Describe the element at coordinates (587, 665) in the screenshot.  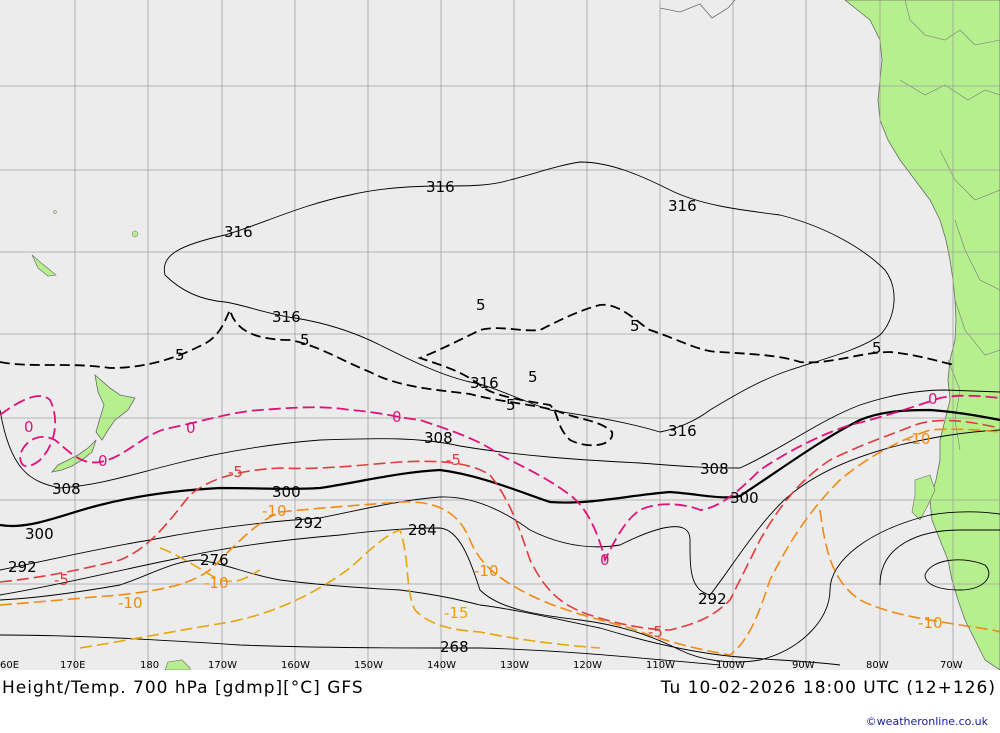
I see `lon-label: 120W` at that location.